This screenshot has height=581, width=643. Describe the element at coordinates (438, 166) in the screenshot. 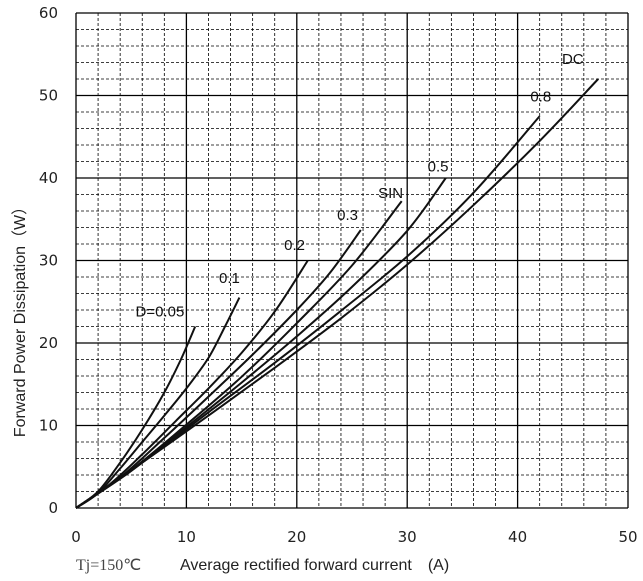

I see `curve-label-0-5: 0.5` at that location.